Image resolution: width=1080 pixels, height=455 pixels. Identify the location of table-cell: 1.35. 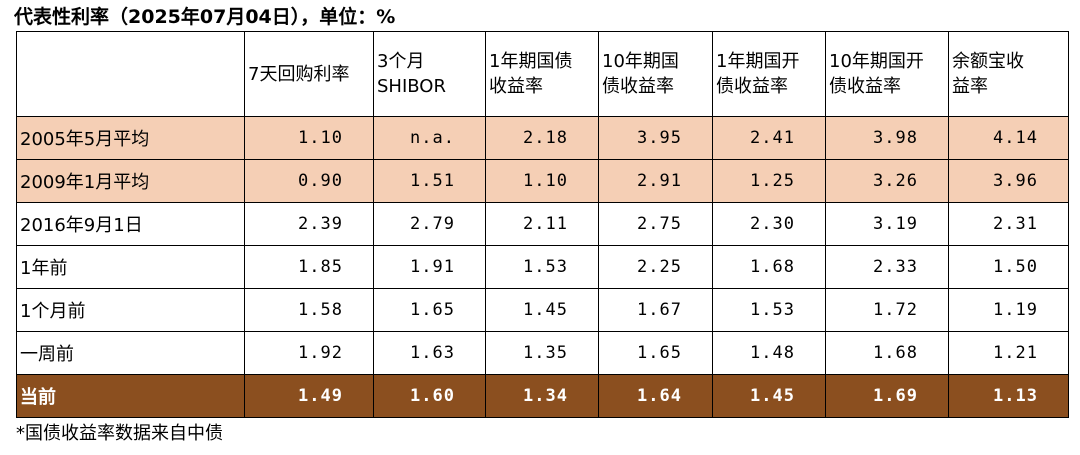
(542, 353).